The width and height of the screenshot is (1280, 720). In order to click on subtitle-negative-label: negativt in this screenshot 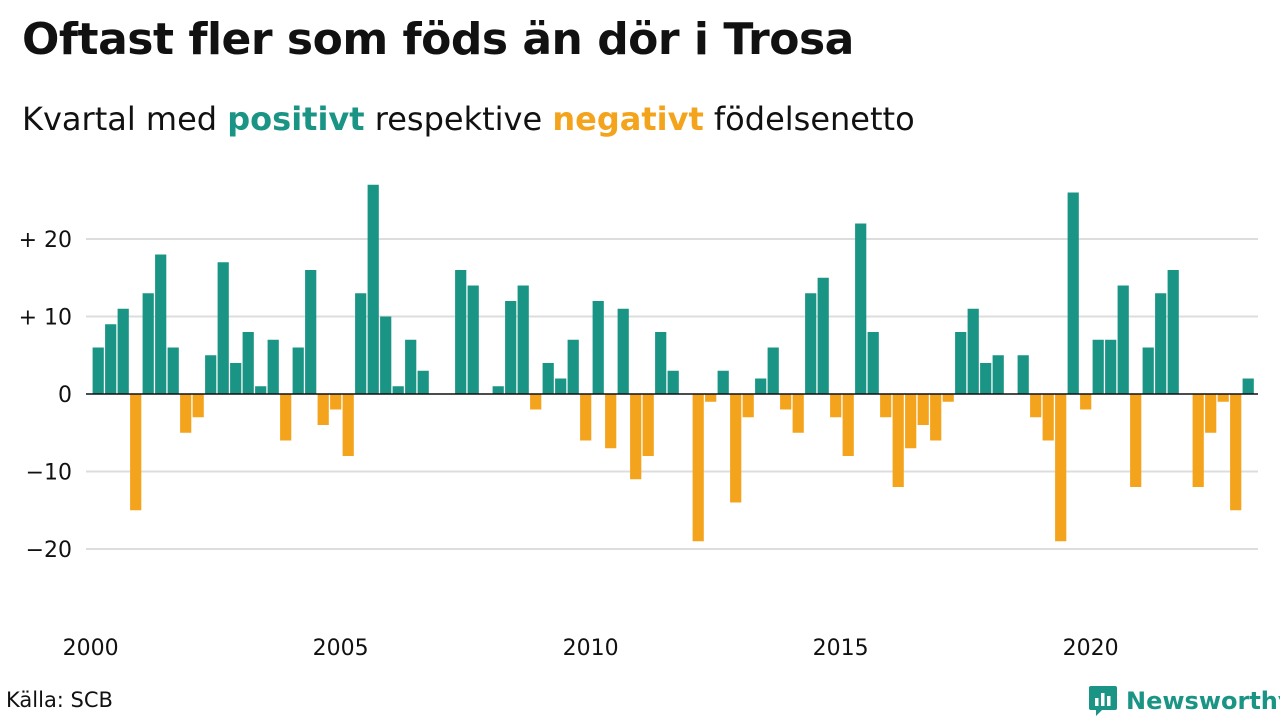, I will do `click(628, 119)`.